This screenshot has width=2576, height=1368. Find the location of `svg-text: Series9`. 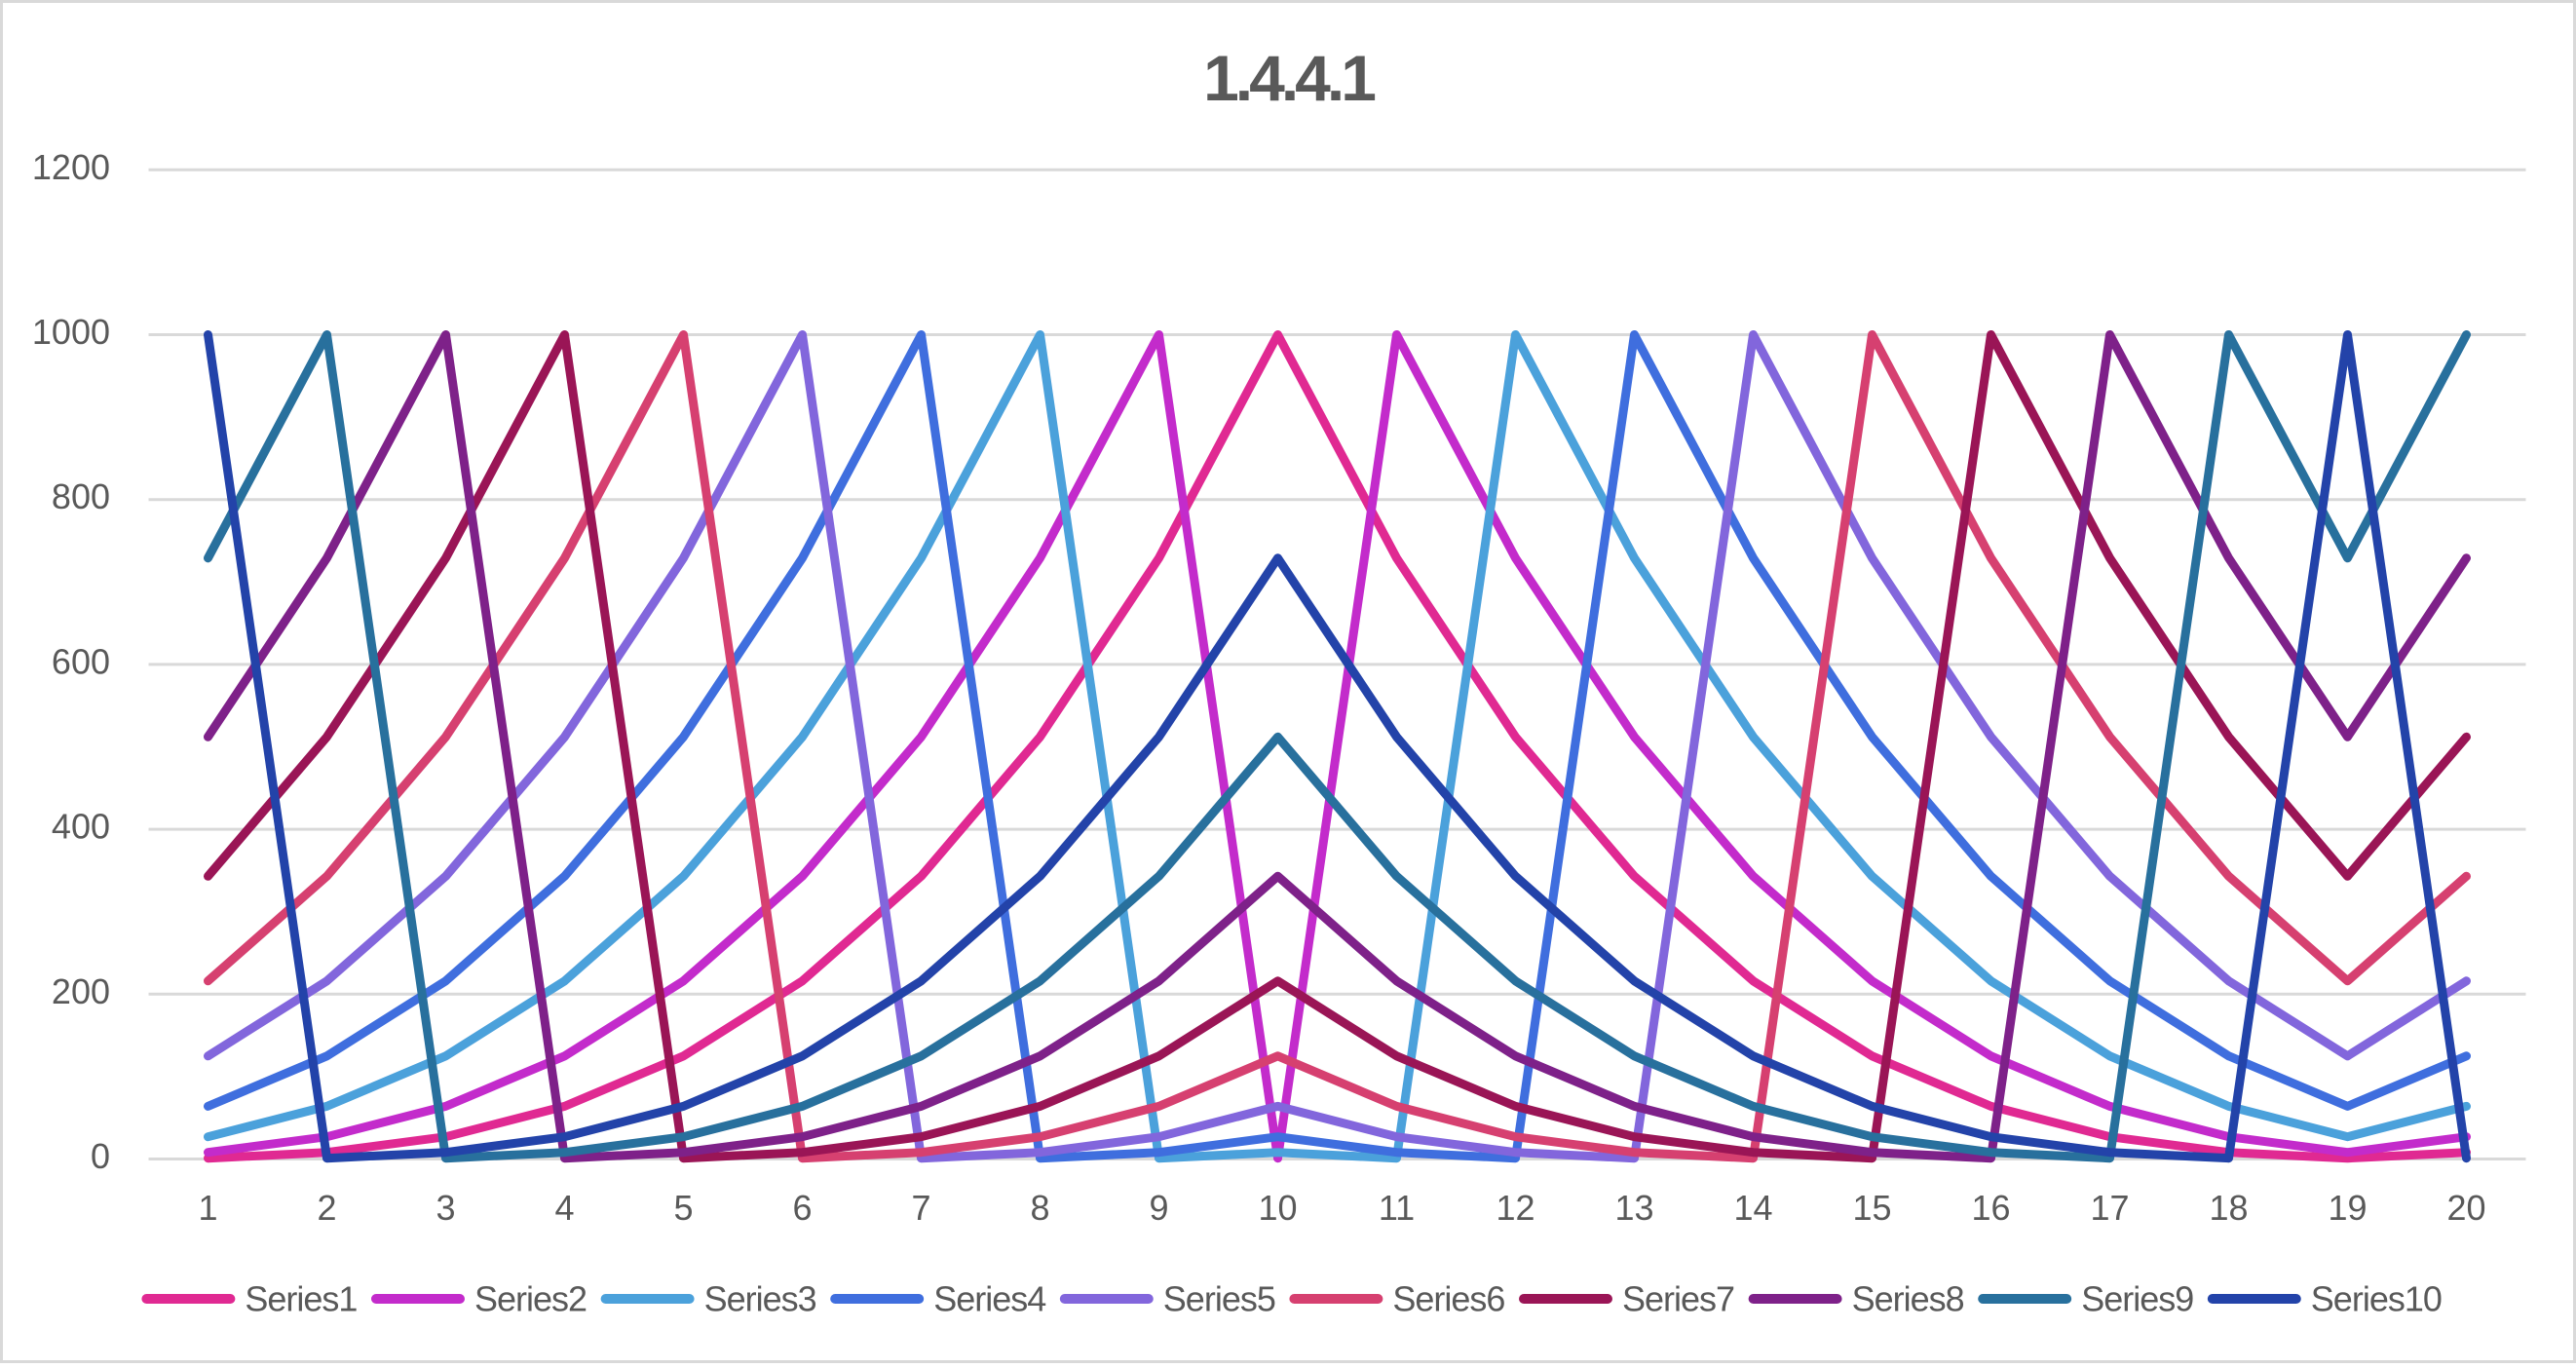

svg-text: Series9 is located at coordinates (2137, 1299).